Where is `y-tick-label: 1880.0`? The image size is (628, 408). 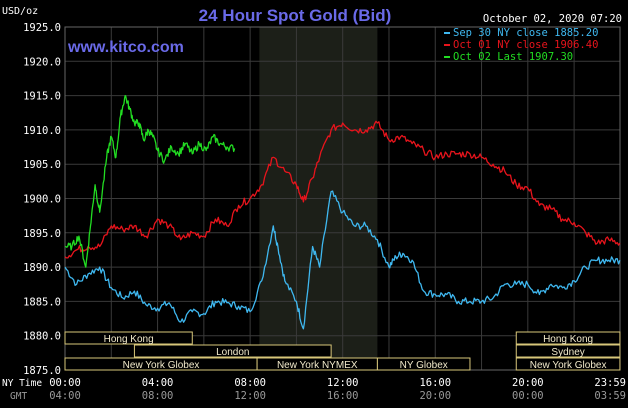
y-tick-label: 1880.0 is located at coordinates (42, 337).